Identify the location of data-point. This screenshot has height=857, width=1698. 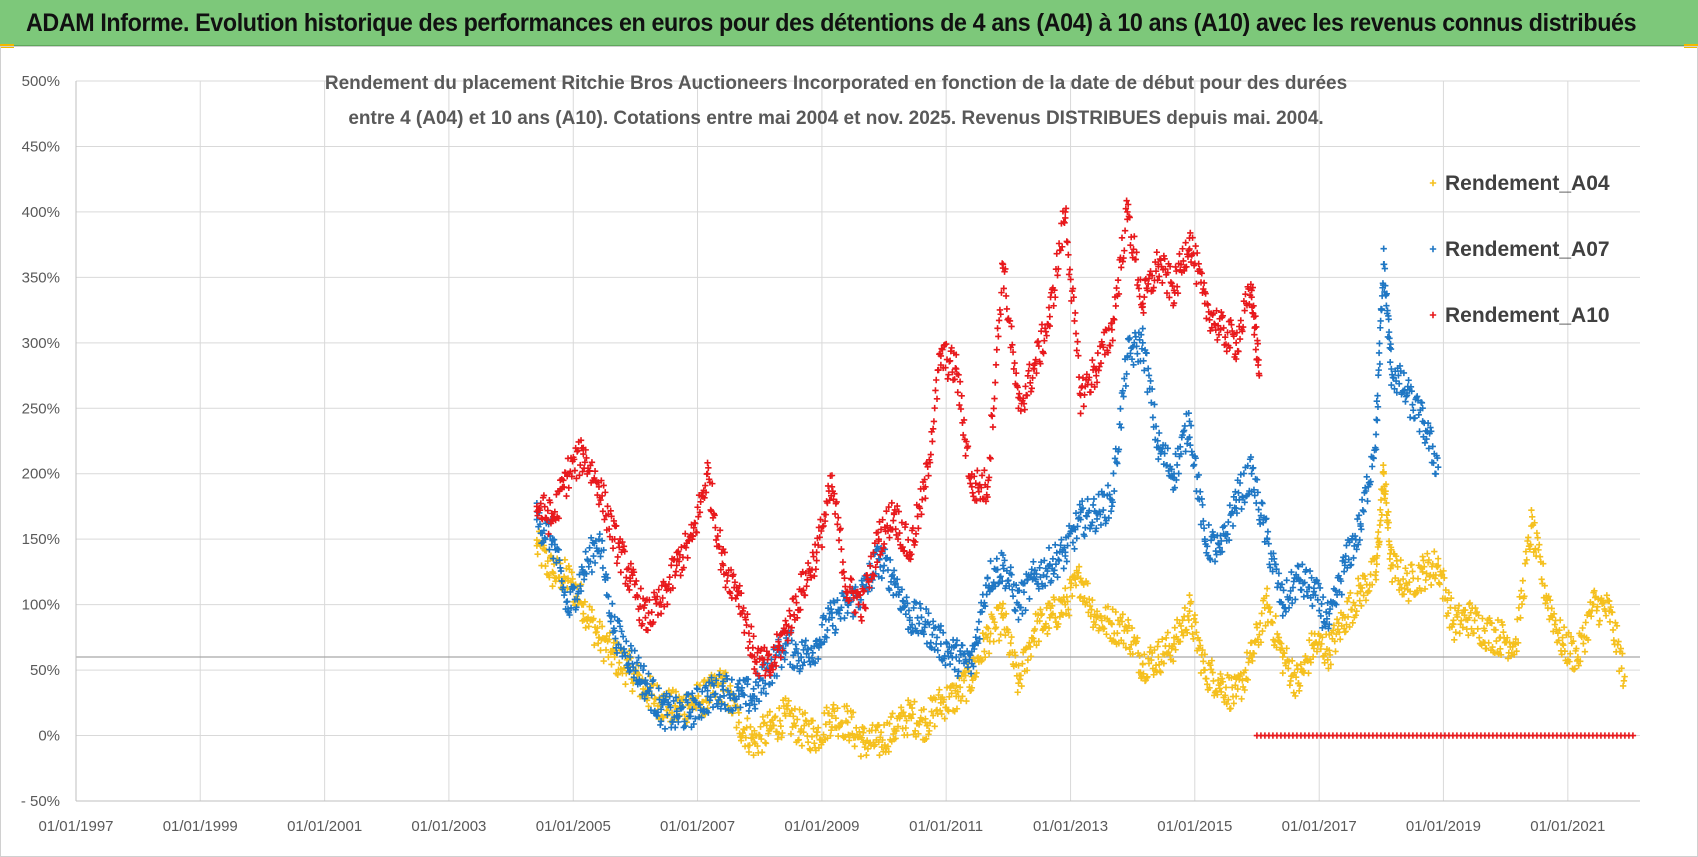
(583, 454).